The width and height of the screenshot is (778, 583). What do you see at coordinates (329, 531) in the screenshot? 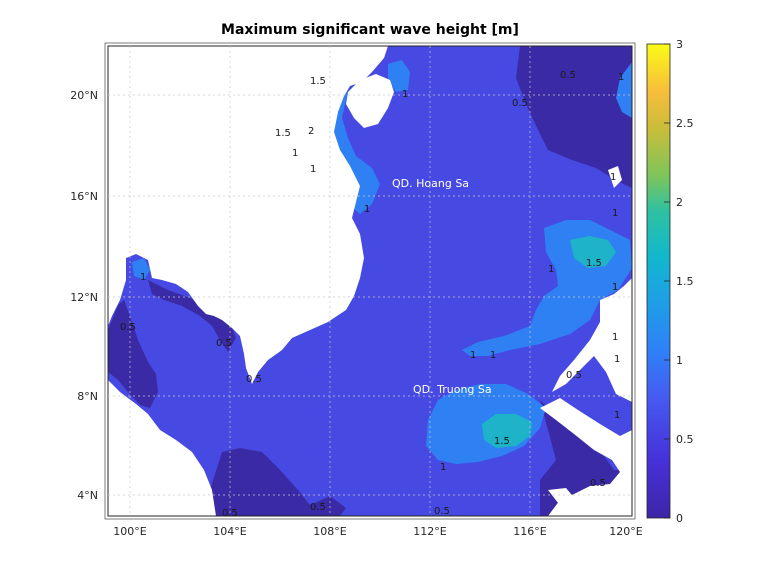
I see `x-tick-label: 108°E` at bounding box center [329, 531].